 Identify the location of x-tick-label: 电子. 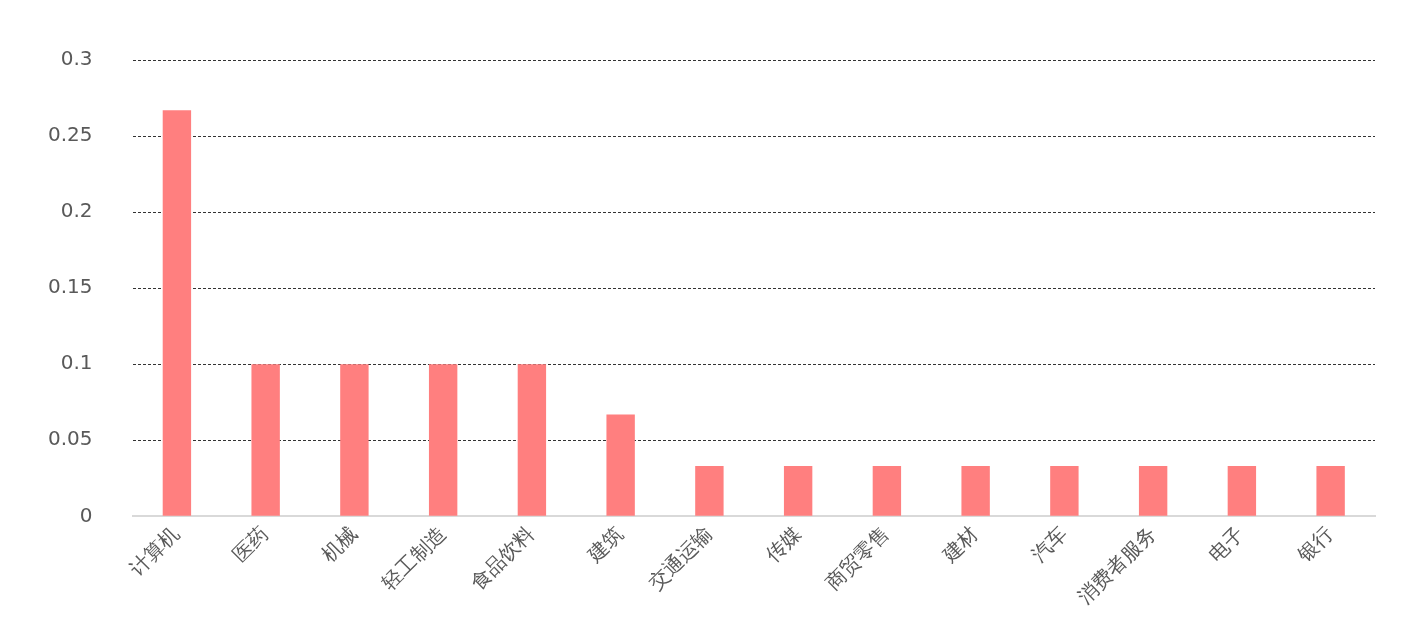
(1226, 544).